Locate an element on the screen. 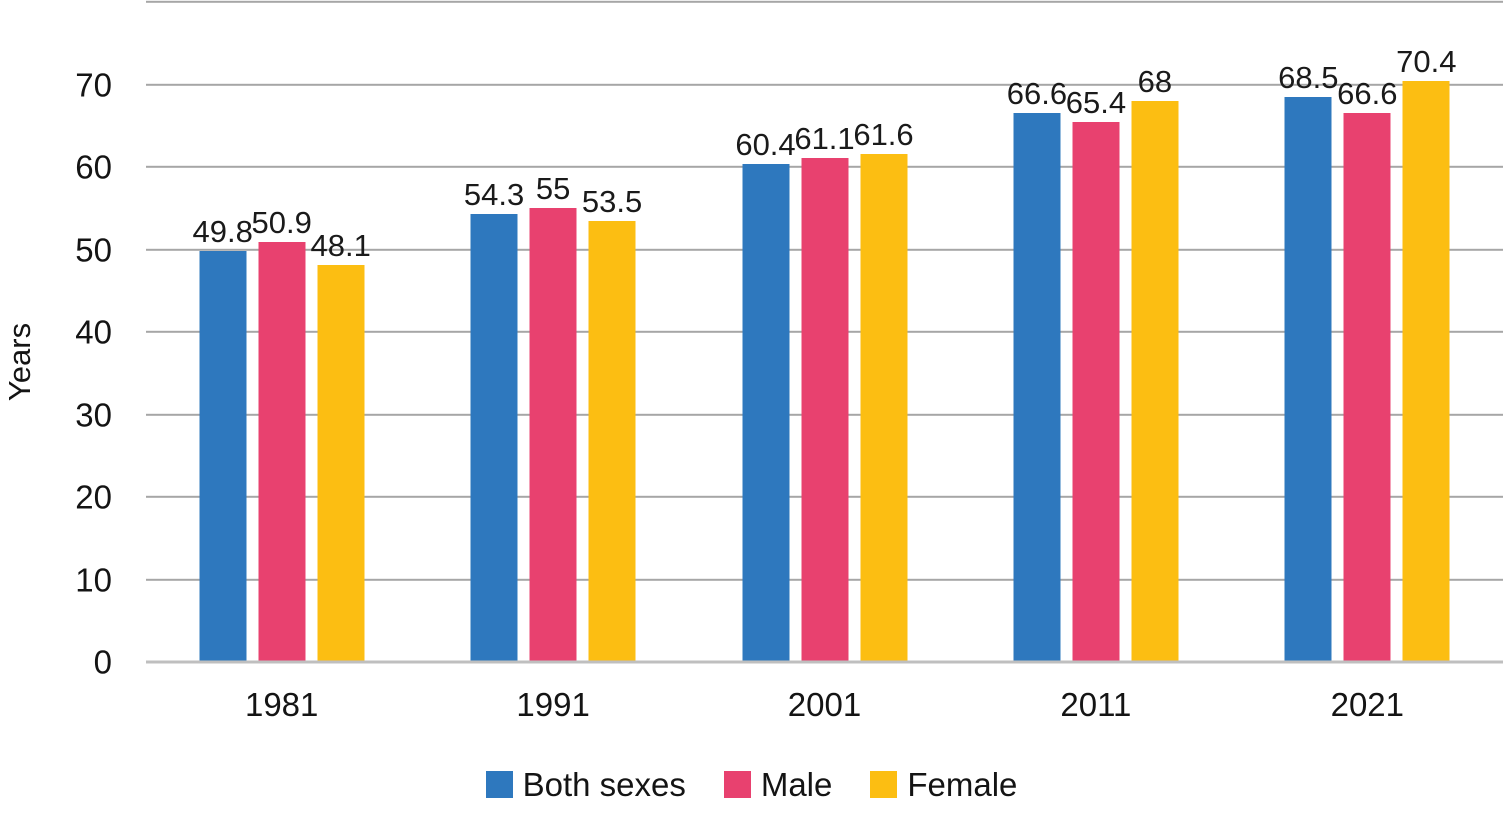  bar-both-sexes-2011: 66.6 is located at coordinates (1037, 370).